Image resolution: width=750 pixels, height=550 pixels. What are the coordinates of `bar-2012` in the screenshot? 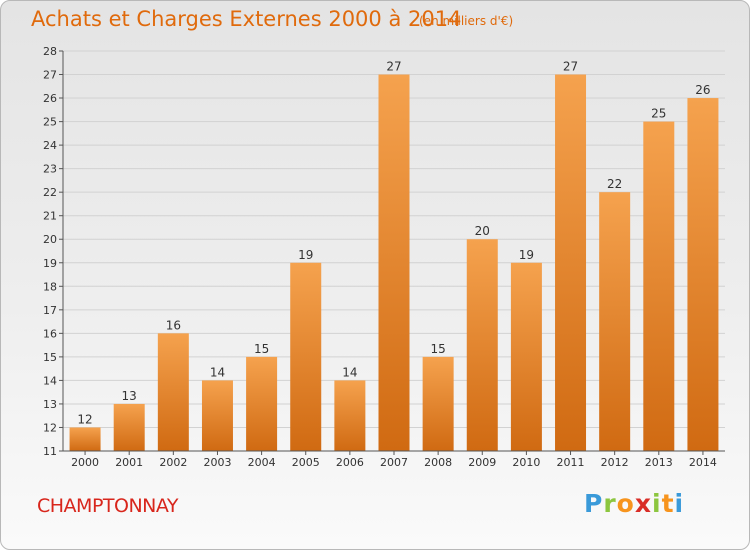 It's located at (615, 322).